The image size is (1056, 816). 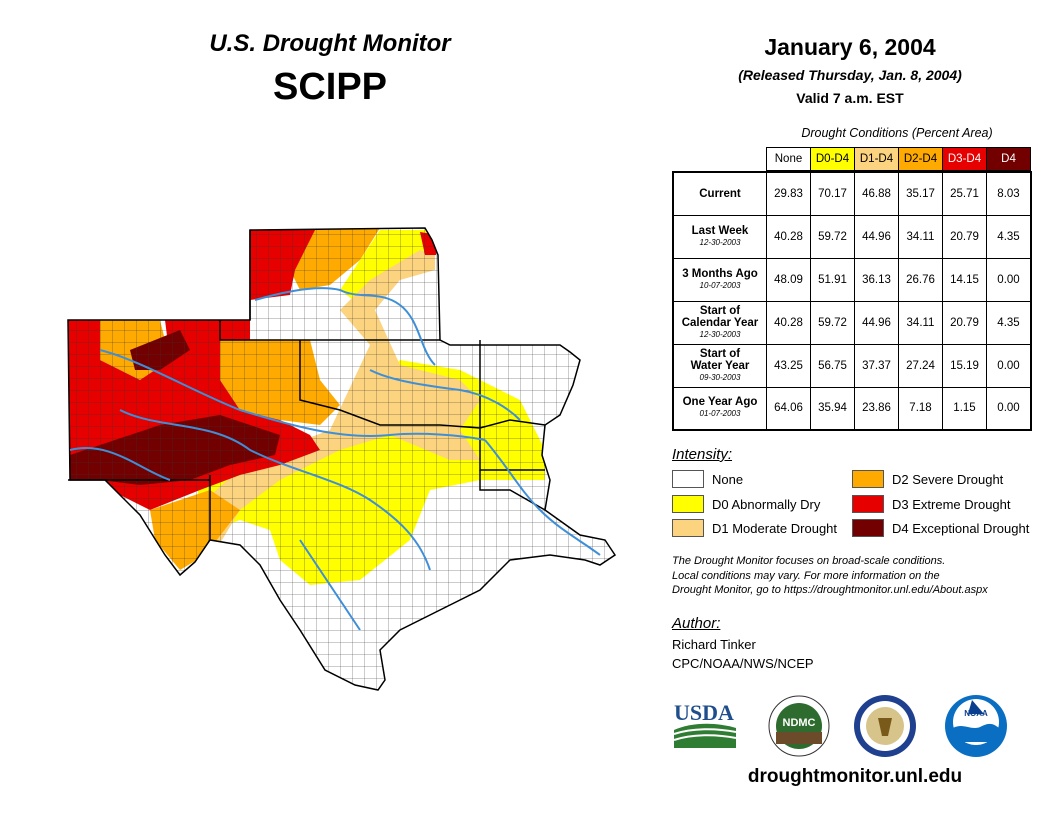 What do you see at coordinates (920, 408) in the screenshot?
I see `table-cell: 7.18` at bounding box center [920, 408].